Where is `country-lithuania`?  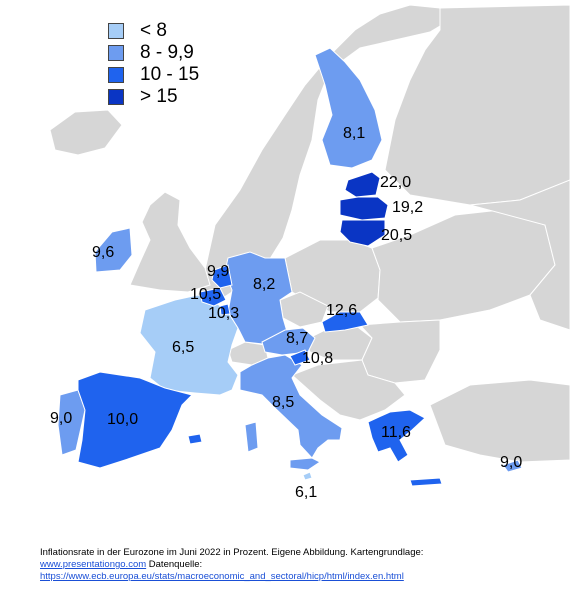 country-lithuania is located at coordinates (362, 233).